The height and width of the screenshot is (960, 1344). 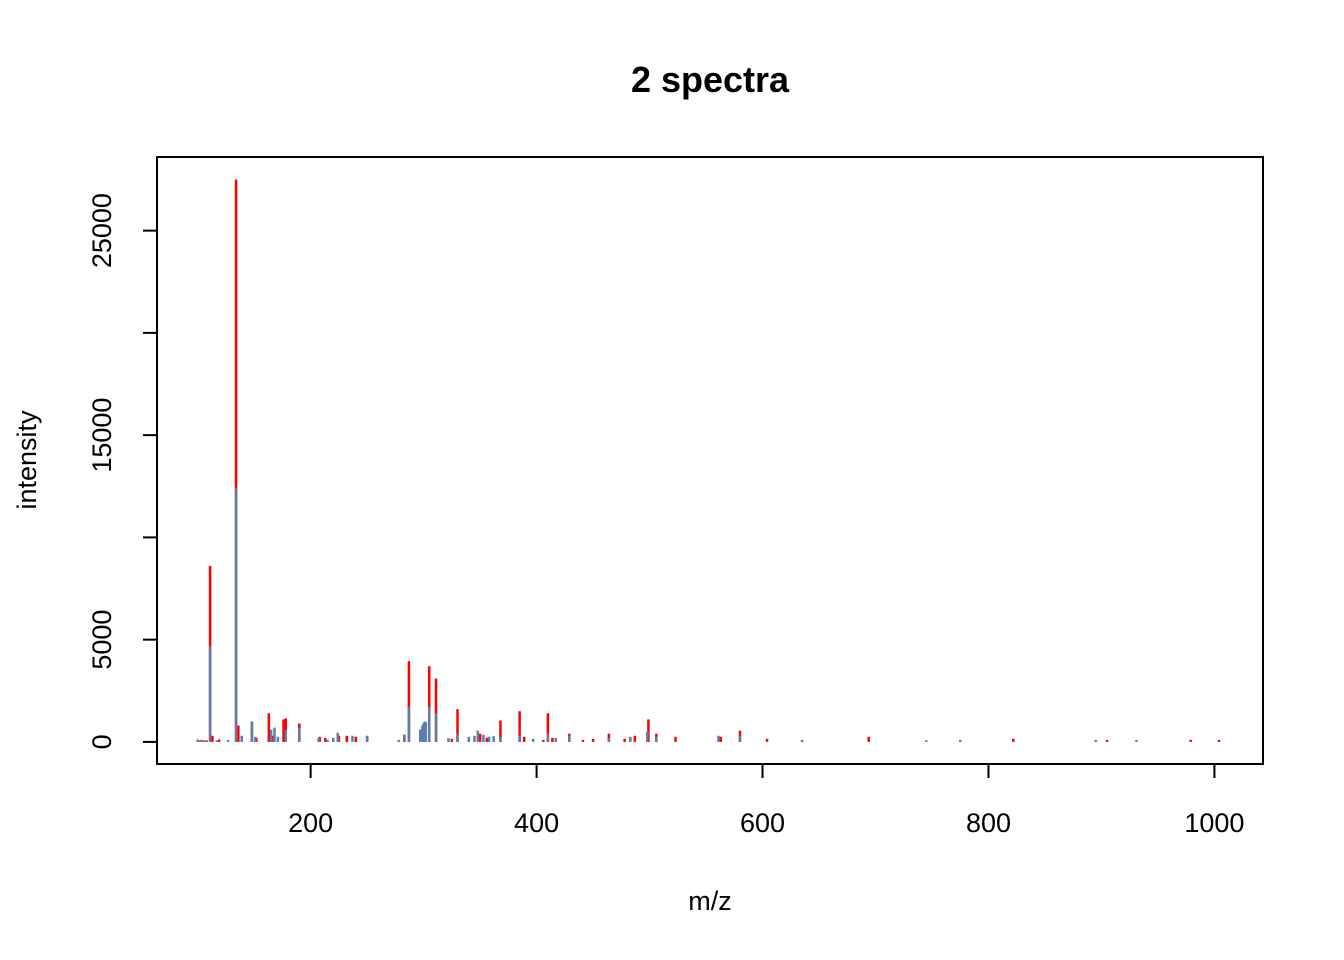 I want to click on x-tick-label-4: 1000, so click(x=1214, y=823).